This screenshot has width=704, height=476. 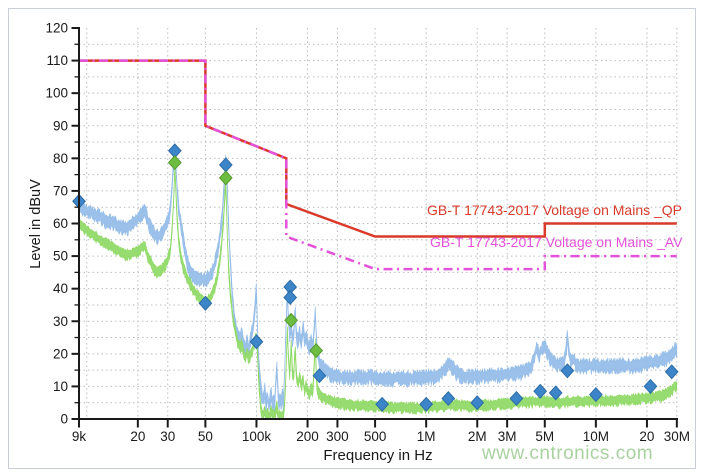 I want to click on x-tick-label: 1M, so click(x=426, y=436).